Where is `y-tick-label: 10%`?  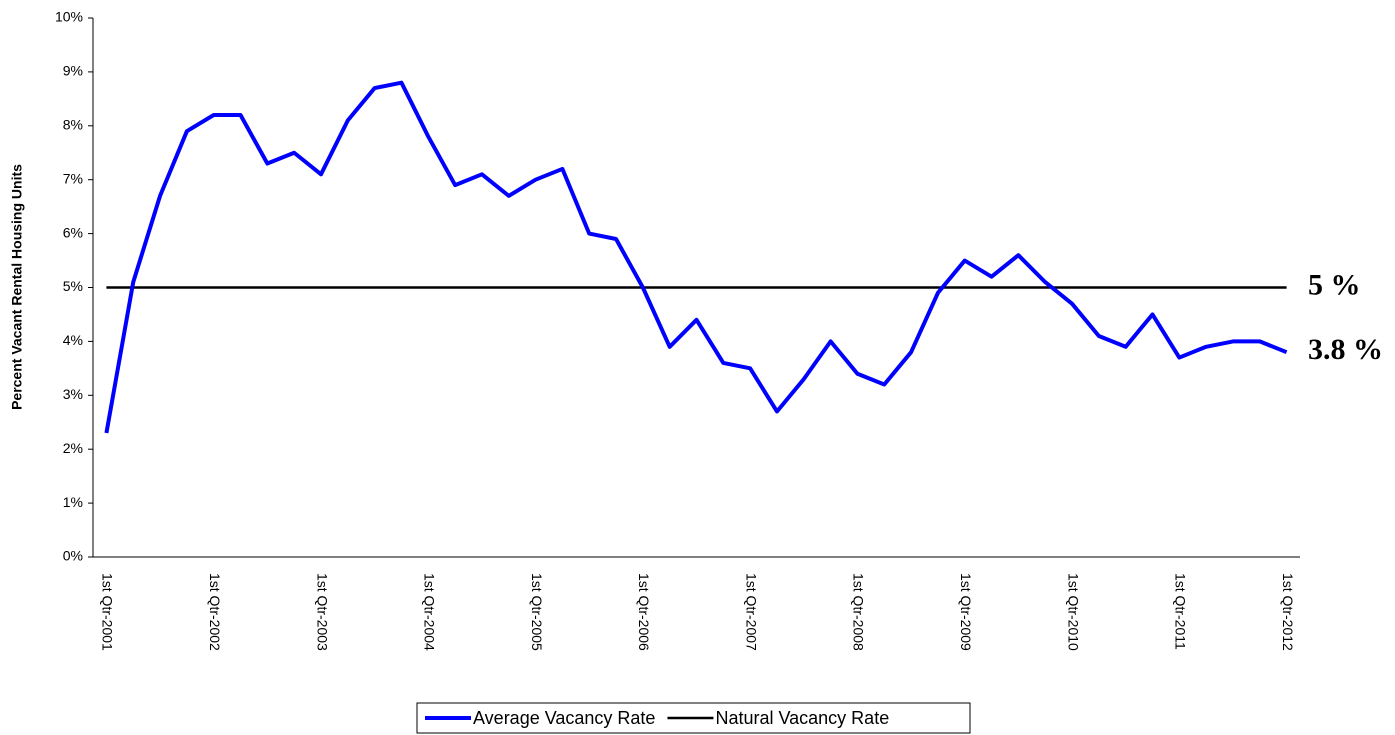
y-tick-label: 10% is located at coordinates (69, 17).